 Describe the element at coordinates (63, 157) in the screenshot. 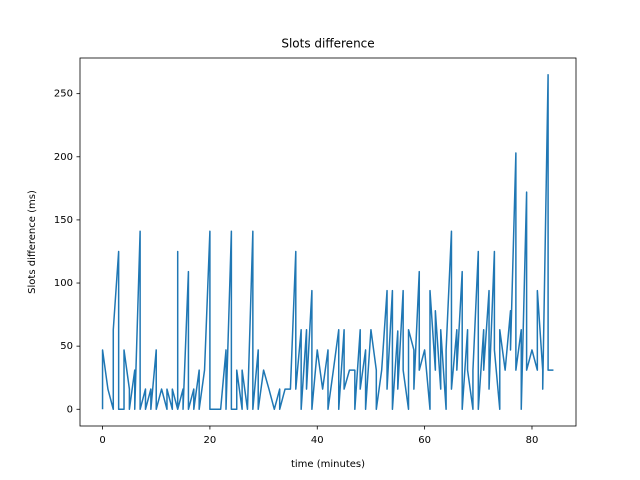

I see `y-tick-label: 200` at that location.